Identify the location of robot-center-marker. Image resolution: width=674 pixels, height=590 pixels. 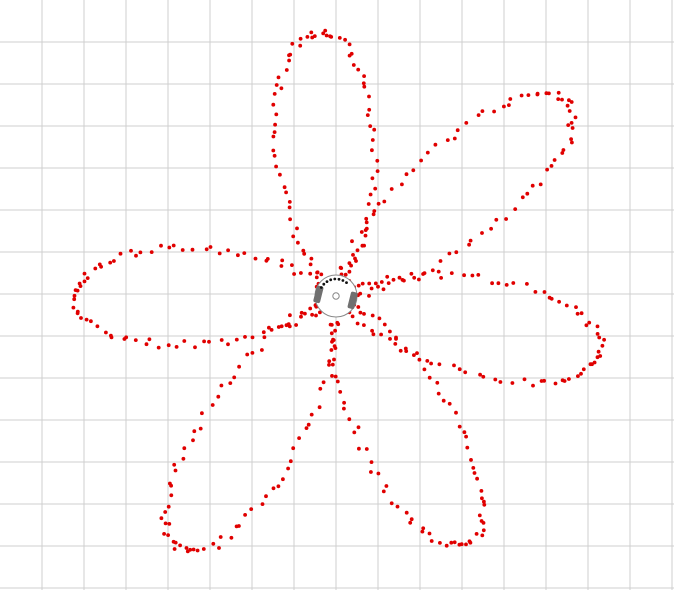
(336, 296).